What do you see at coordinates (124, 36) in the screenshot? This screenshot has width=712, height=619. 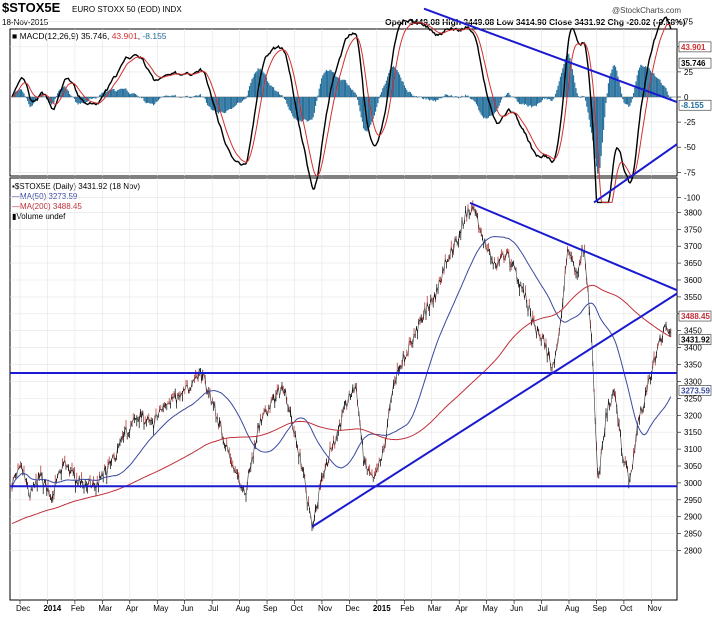 I see `macd-legend-signal: 43.901` at bounding box center [124, 36].